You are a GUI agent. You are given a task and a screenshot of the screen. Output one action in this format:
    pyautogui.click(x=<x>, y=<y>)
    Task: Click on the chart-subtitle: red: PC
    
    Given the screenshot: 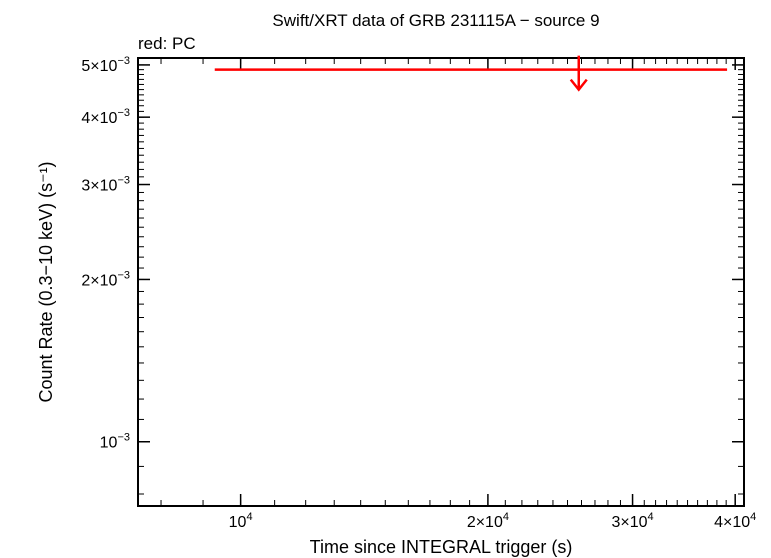 What is the action you would take?
    pyautogui.click(x=167, y=43)
    